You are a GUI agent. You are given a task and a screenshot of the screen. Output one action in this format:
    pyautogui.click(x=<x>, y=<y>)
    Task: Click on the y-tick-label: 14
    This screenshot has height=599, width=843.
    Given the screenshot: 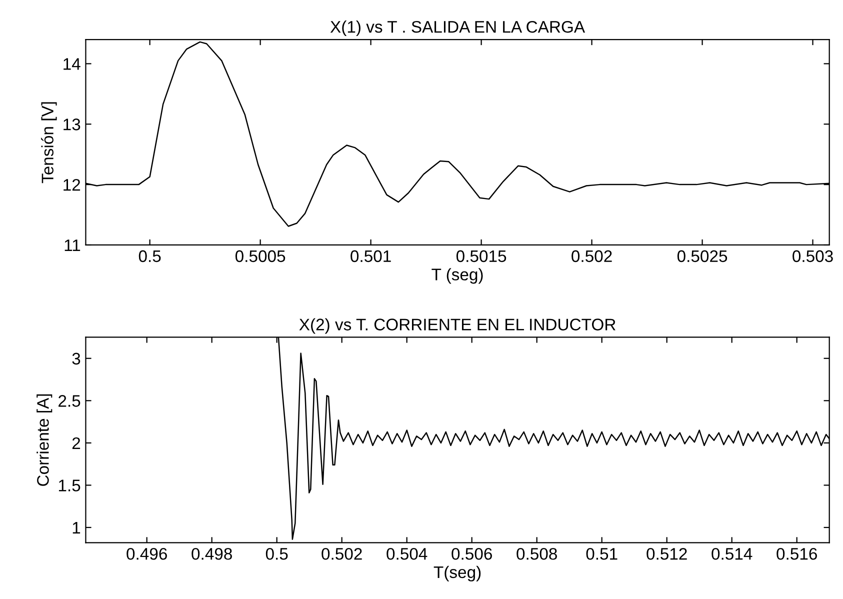 What is the action you would take?
    pyautogui.click(x=72, y=64)
    